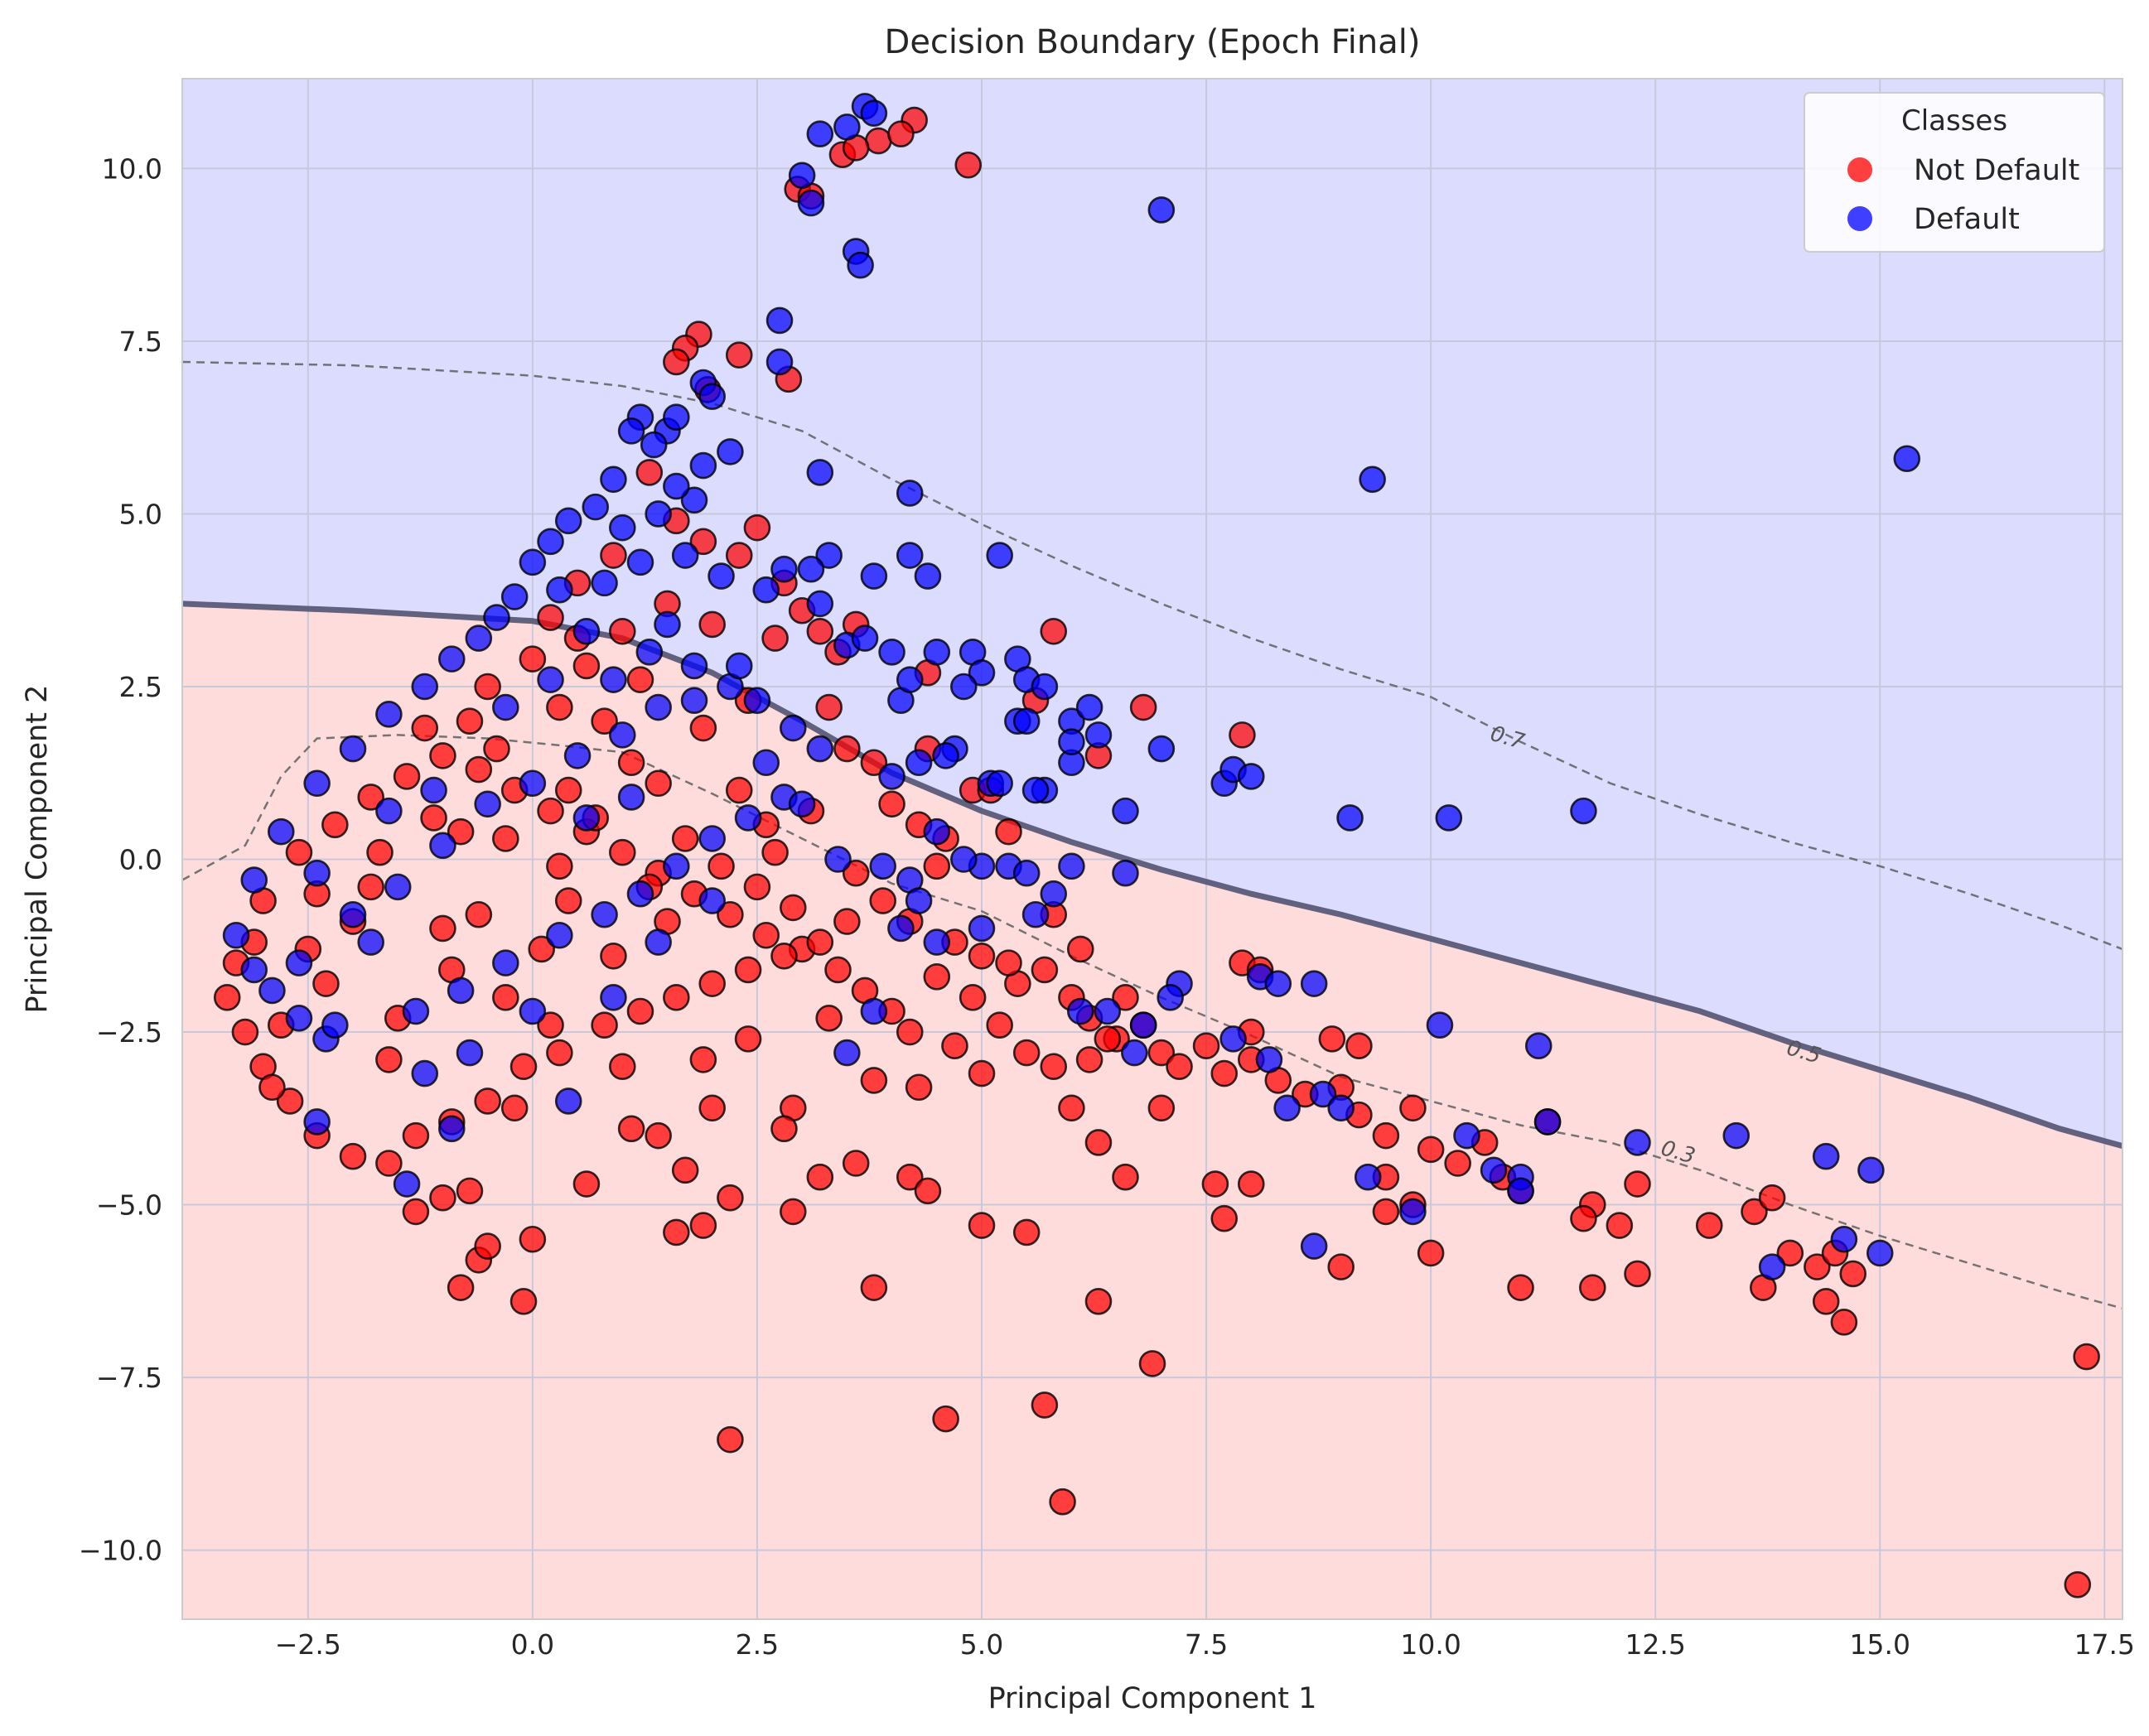 This screenshot has height=1736, width=2149. Describe the element at coordinates (757, 1645) in the screenshot. I see `x-tick-label: 2.5` at that location.